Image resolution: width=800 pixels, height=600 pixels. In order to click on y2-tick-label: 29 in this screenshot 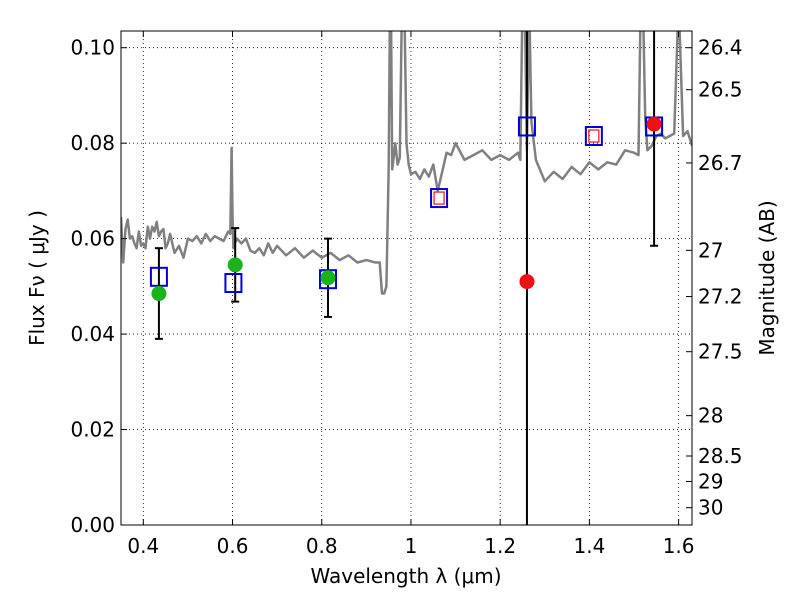, I will do `click(710, 481)`.